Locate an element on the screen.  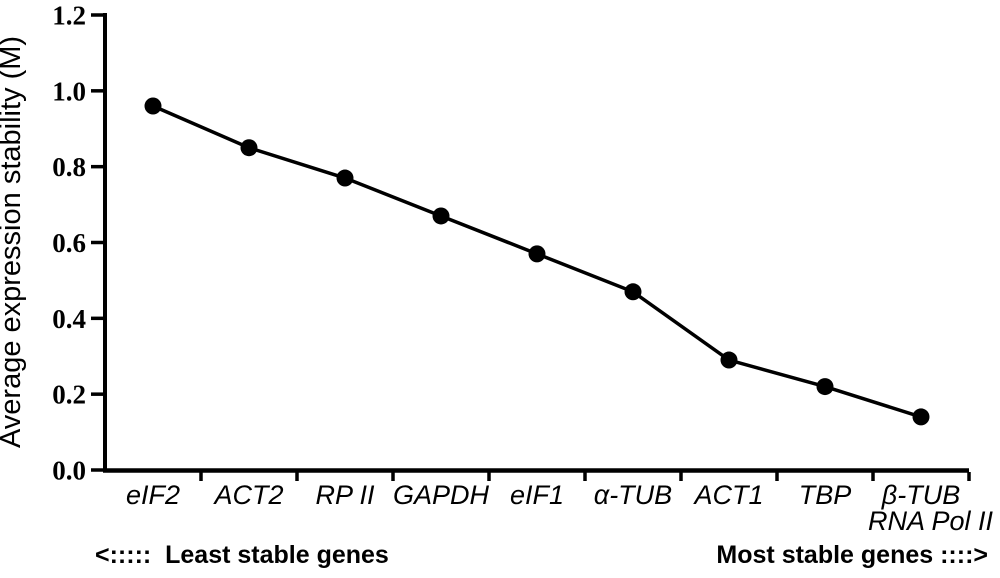
y-tick-label: 0.6 is located at coordinates (69, 243).